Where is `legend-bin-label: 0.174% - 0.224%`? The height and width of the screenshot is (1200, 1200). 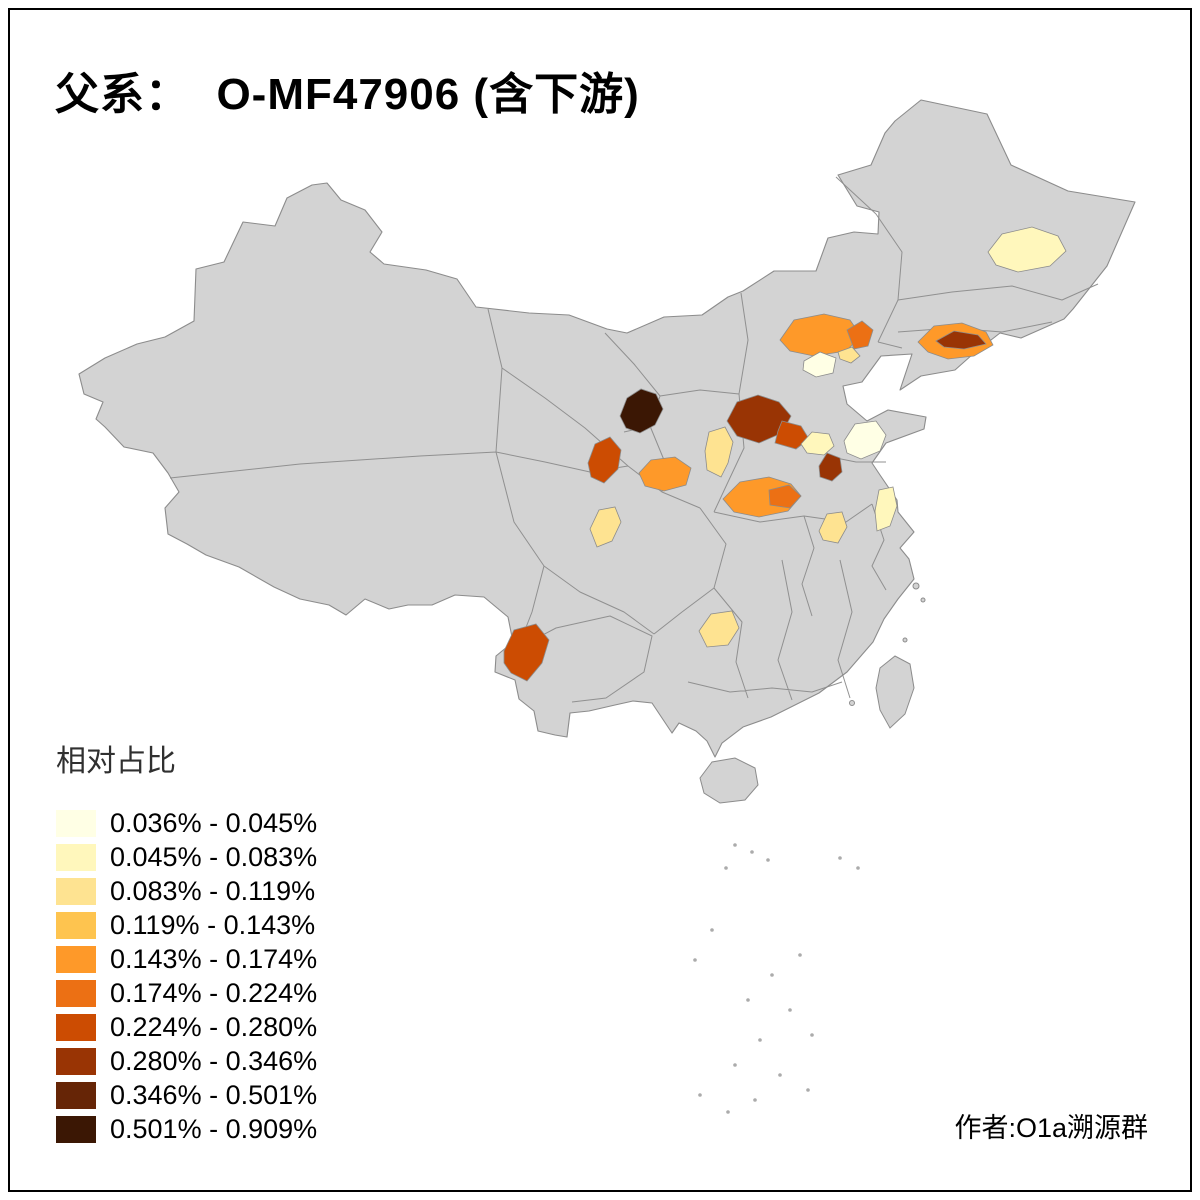
legend-bin-label: 0.174% - 0.224% is located at coordinates (214, 993).